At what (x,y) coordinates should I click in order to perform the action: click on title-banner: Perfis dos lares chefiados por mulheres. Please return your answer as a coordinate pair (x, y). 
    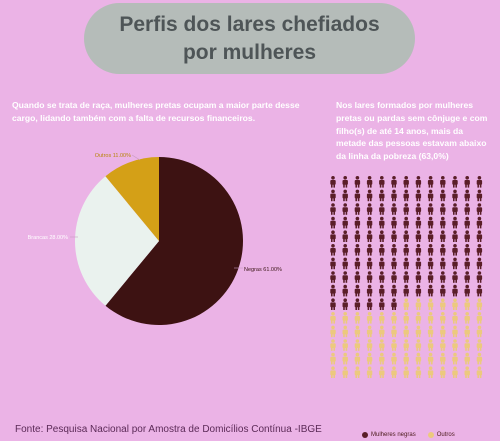
    Looking at the image, I should click on (249, 38).